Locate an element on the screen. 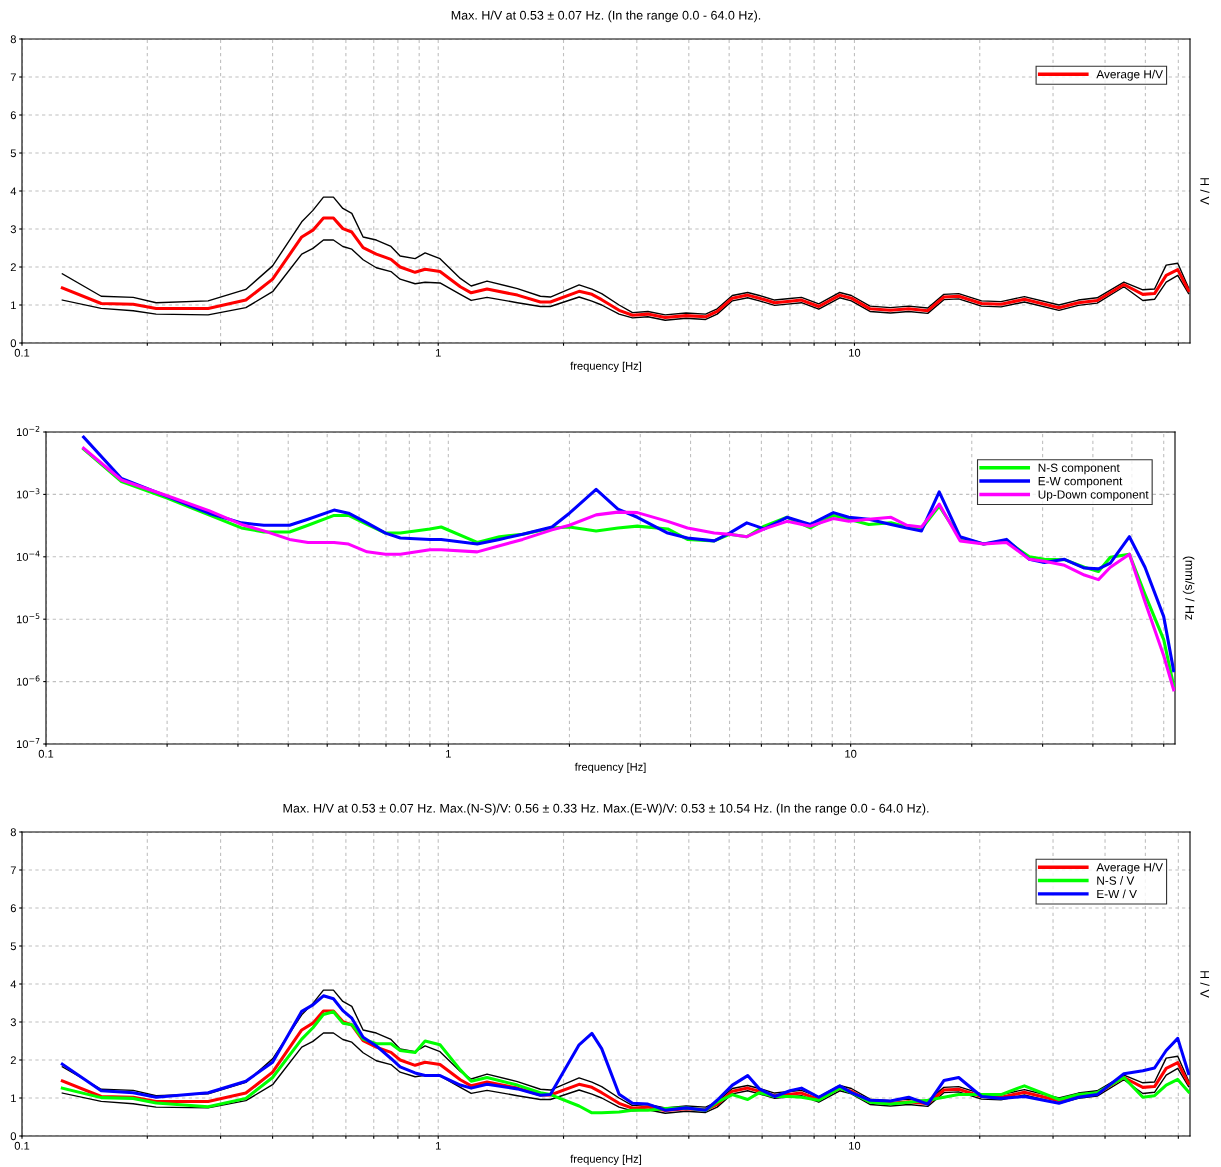  y-tick-label: 10$^{−6}$ is located at coordinates (28, 680).